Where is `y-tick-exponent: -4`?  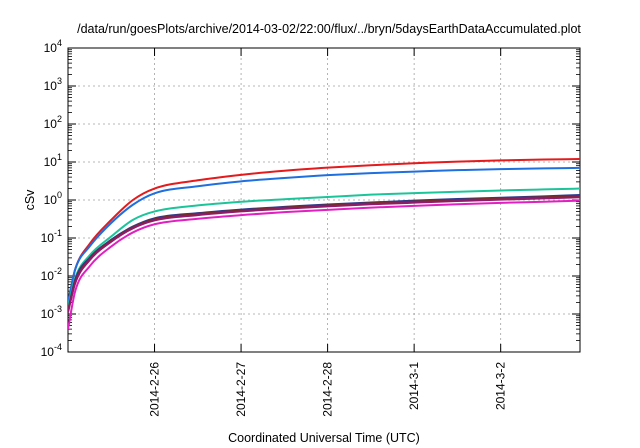 y-tick-exponent: -4 is located at coordinates (58, 347).